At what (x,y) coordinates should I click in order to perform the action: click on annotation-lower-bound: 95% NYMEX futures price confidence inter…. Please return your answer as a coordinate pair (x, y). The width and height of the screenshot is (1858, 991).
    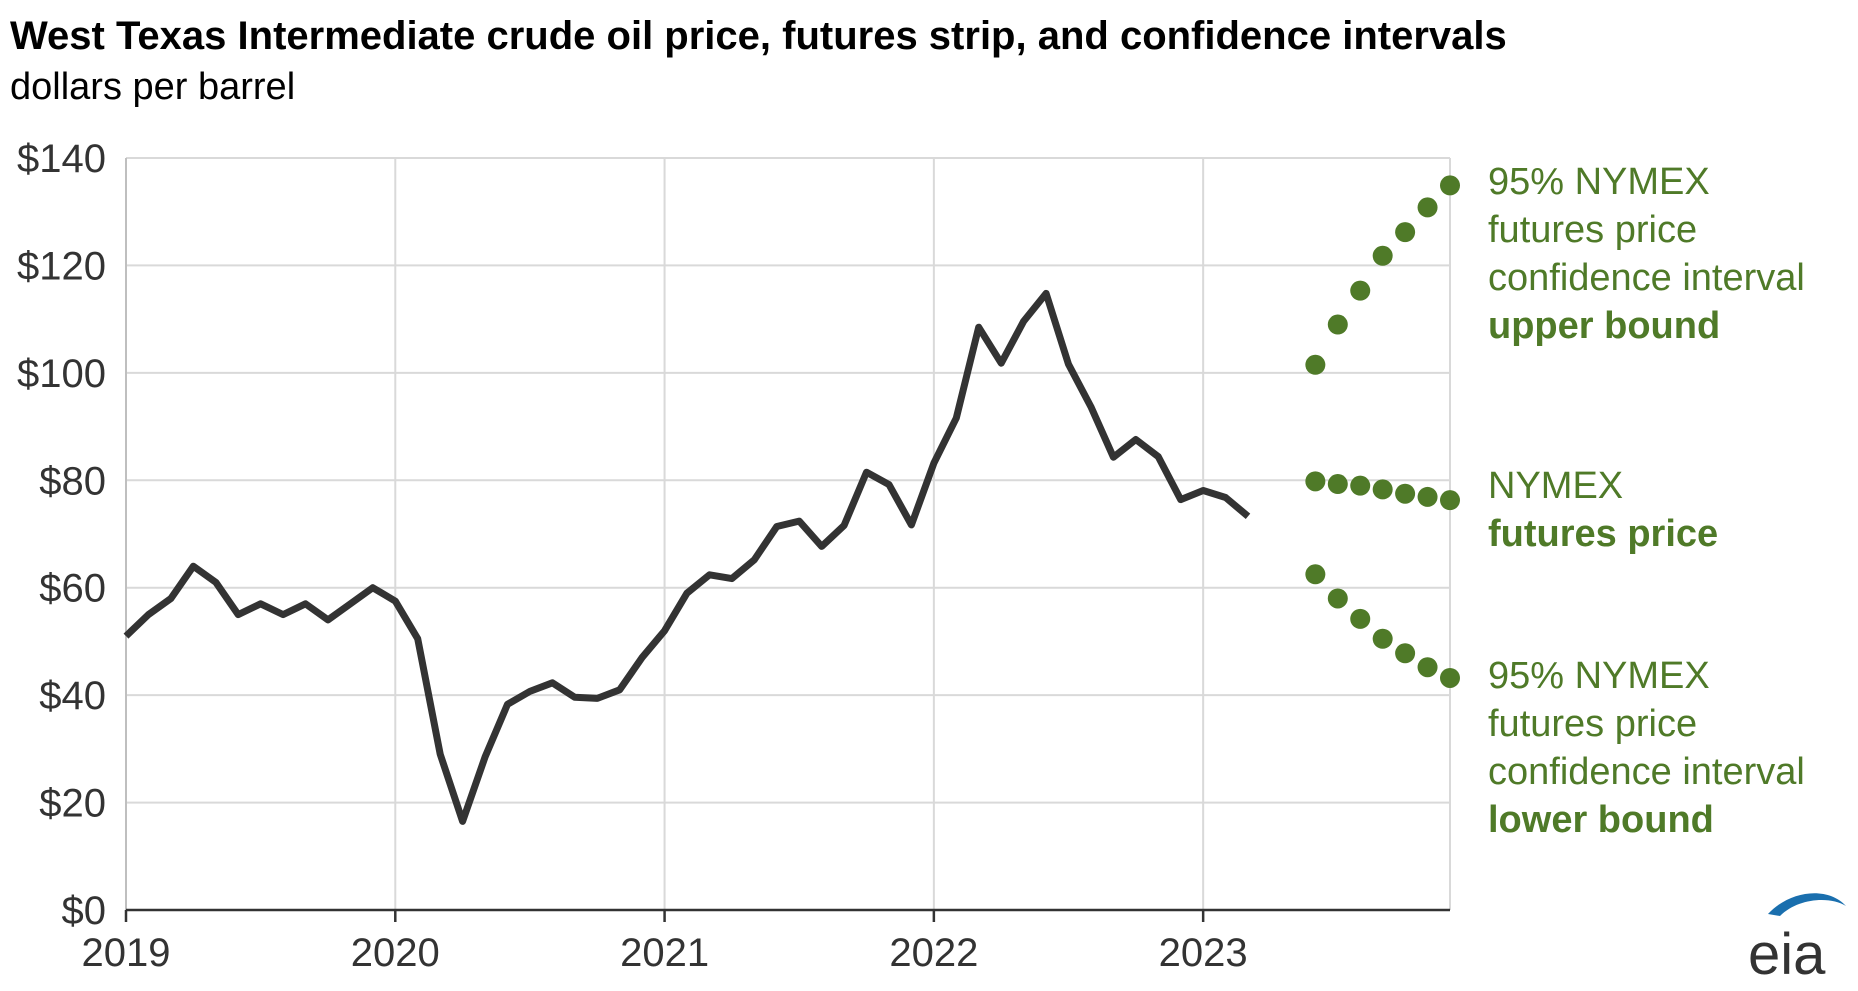
    Looking at the image, I should click on (1646, 748).